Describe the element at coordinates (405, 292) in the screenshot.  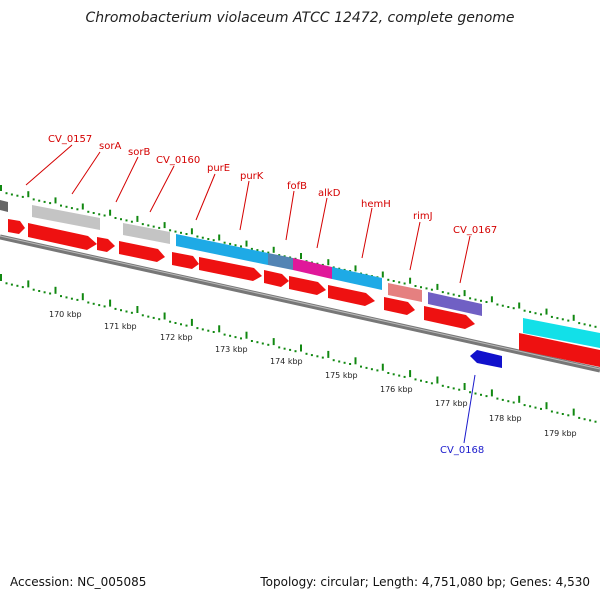
I see `feature-block-salmon` at that location.